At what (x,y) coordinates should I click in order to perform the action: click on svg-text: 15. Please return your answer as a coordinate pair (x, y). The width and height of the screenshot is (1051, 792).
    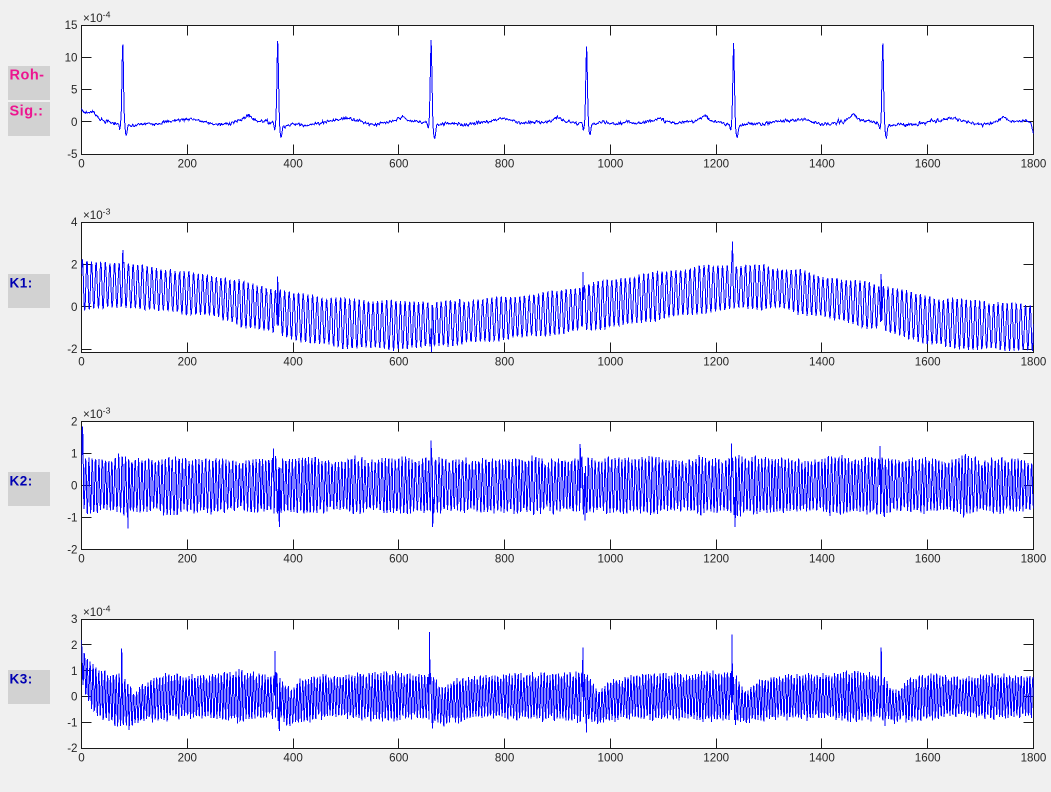
    Looking at the image, I should click on (71, 25).